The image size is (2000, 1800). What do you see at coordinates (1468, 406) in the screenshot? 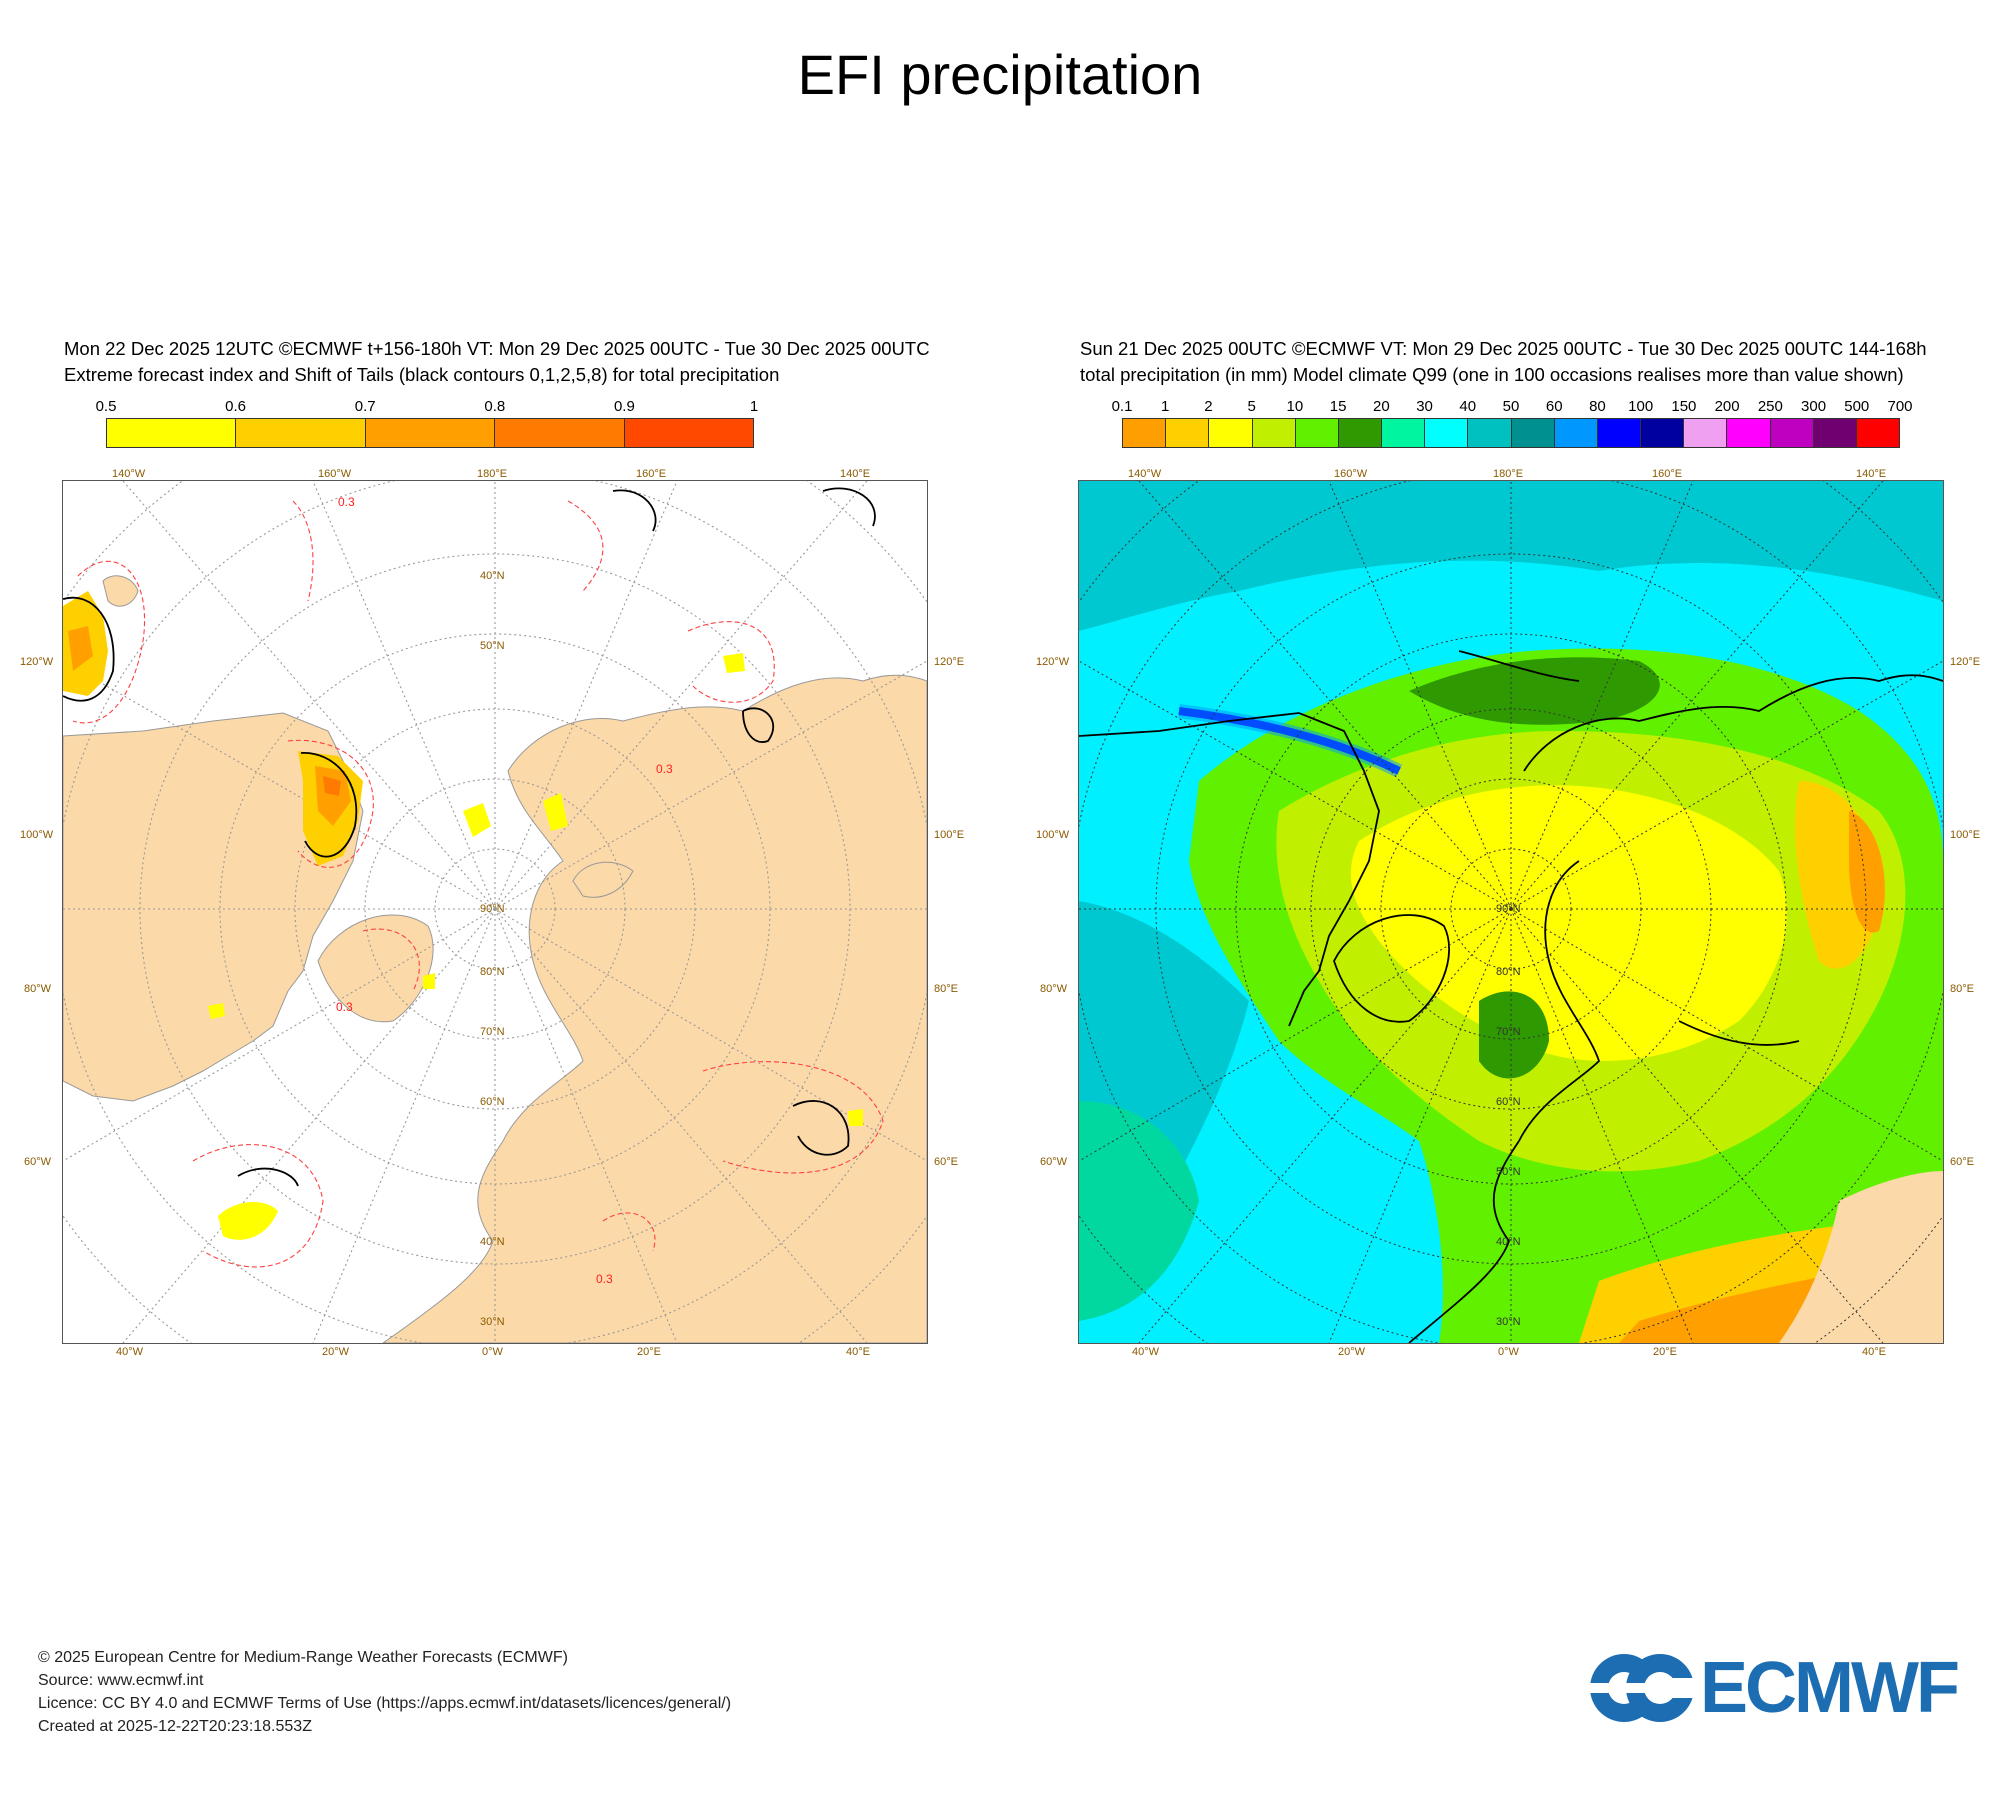
I see `colorbar-tick-label: 40` at bounding box center [1468, 406].